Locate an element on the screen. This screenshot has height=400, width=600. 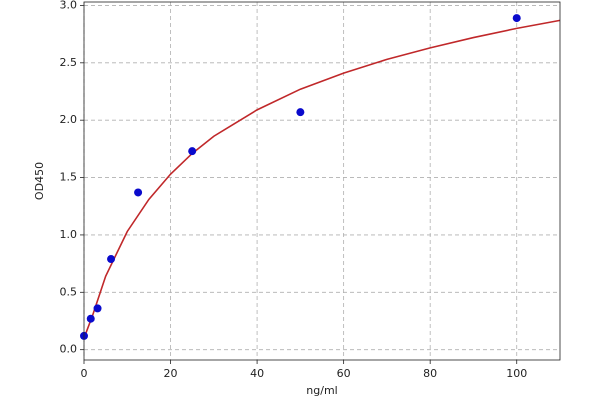
x-tick-label: 100 is located at coordinates (516, 373).